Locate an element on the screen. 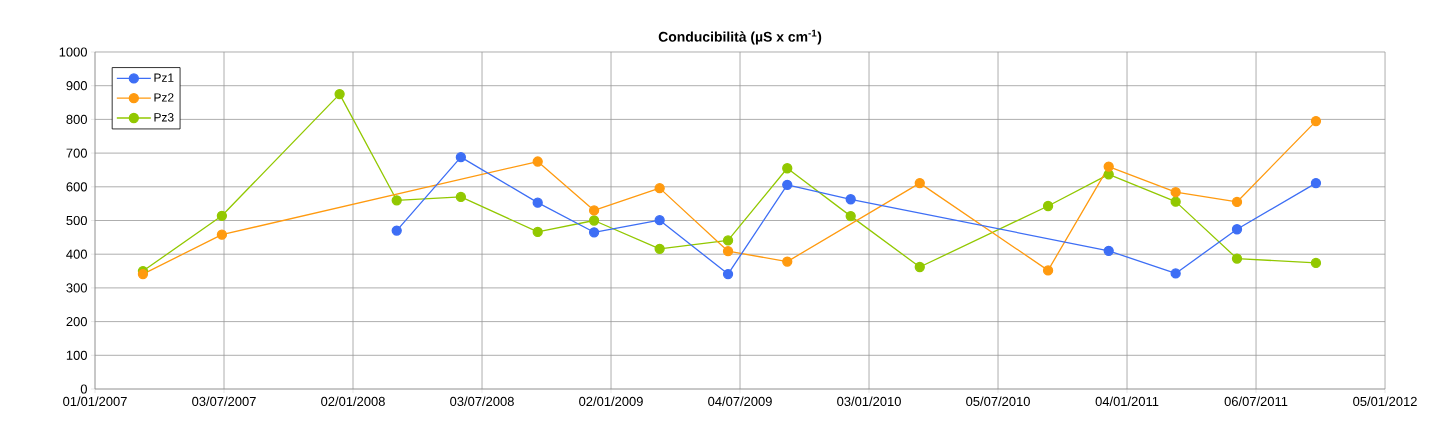 This screenshot has height=430, width=1436. y-tick-label: 700 is located at coordinates (76, 153).